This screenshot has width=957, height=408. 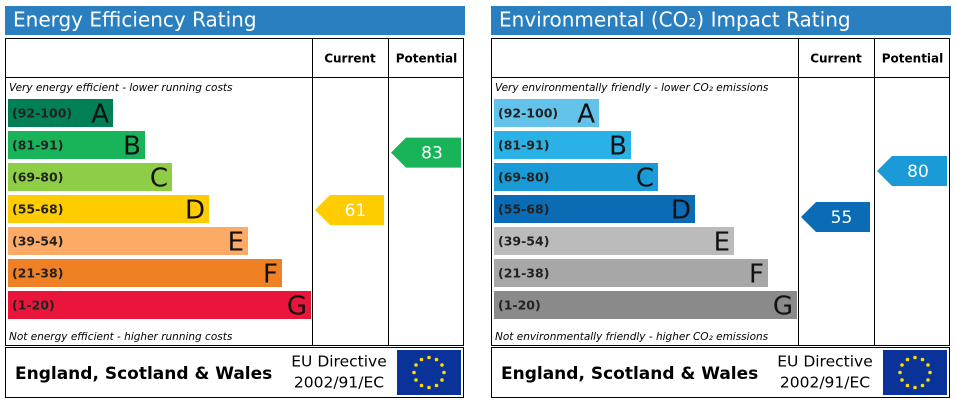 What do you see at coordinates (432, 154) in the screenshot?
I see `rating-value: 83` at bounding box center [432, 154].